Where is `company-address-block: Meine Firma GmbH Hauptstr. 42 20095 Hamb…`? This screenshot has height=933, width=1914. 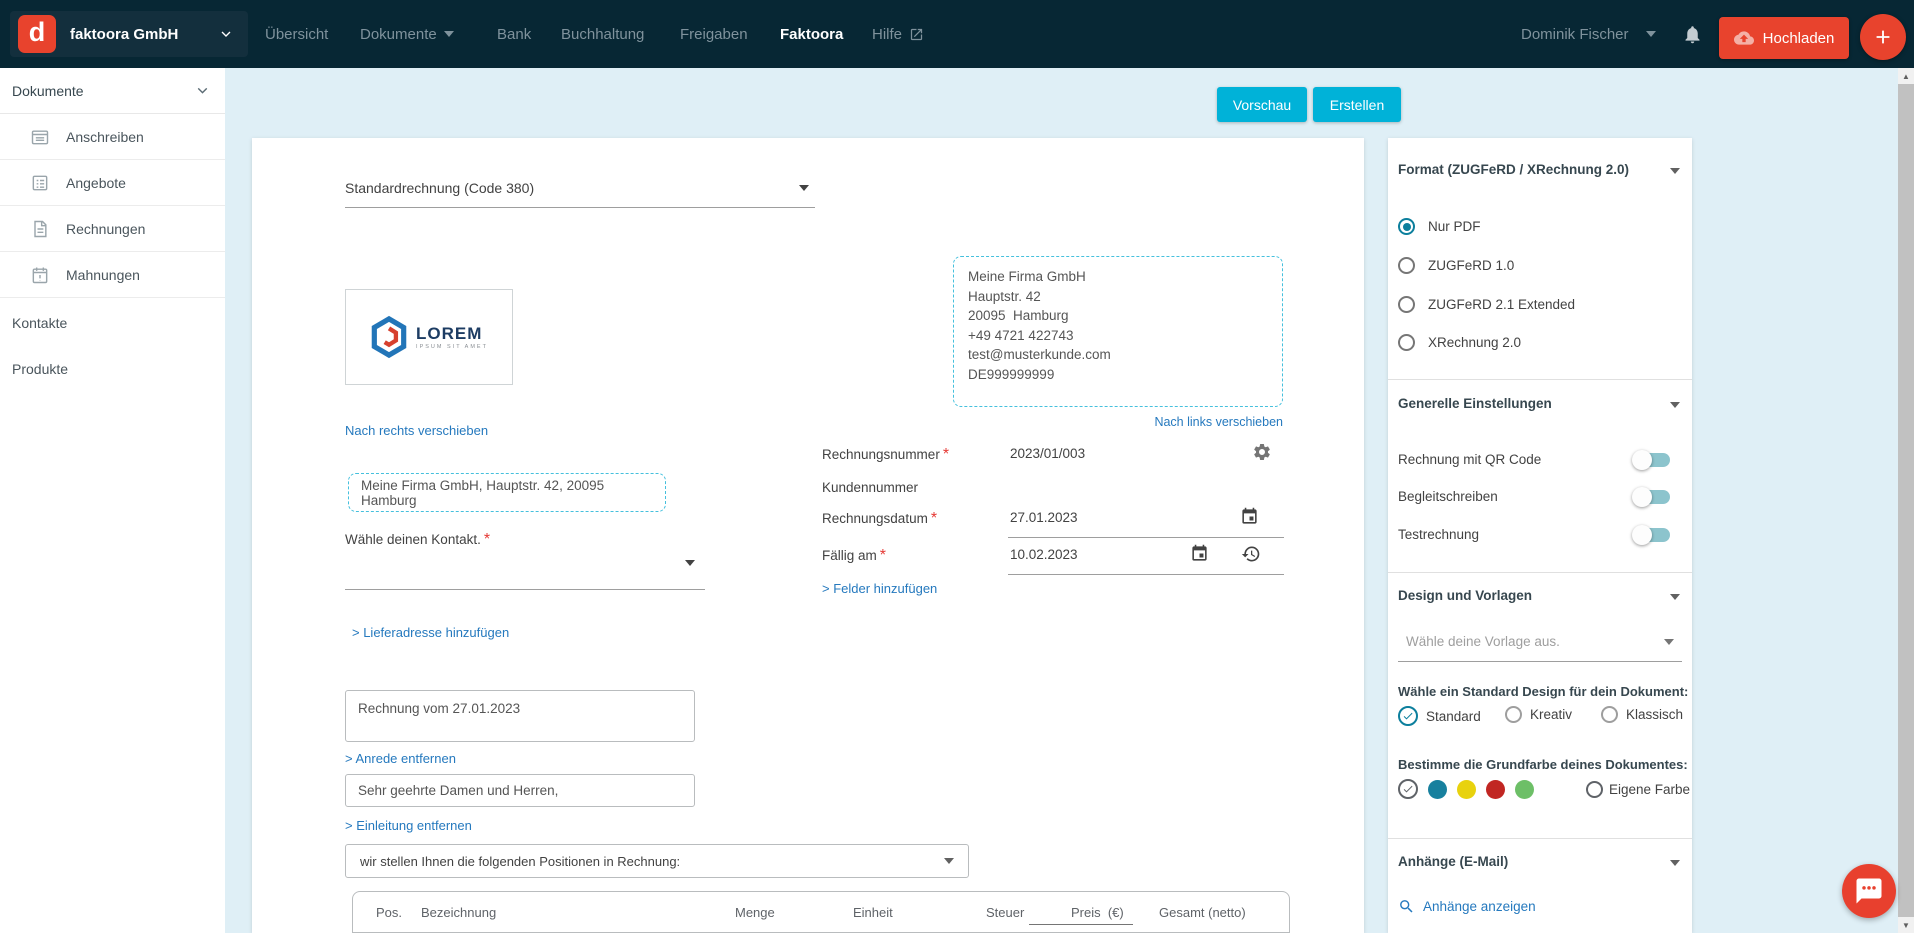
company-address-block: Meine Firma GmbH Hauptstr. 42 20095 Hamb… is located at coordinates (1118, 331).